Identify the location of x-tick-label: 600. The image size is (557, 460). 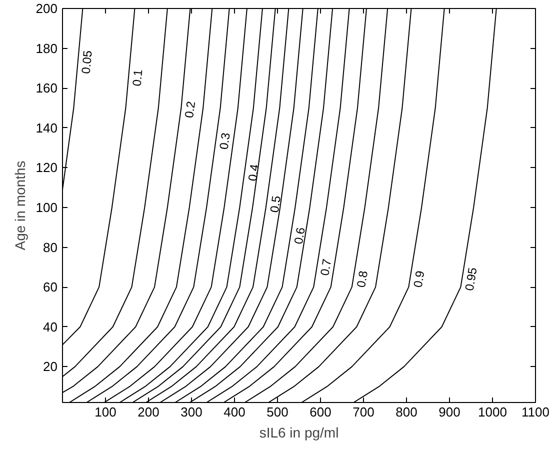
(321, 412).